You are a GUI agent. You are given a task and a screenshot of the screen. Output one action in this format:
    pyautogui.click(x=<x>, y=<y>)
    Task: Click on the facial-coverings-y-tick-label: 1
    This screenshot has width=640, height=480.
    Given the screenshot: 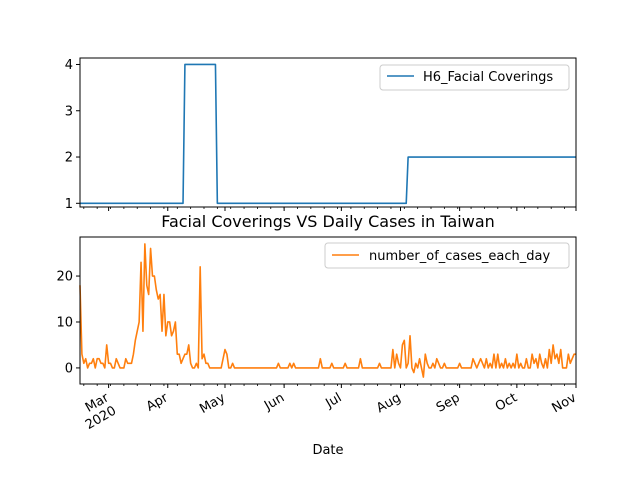 What is the action you would take?
    pyautogui.click(x=69, y=204)
    